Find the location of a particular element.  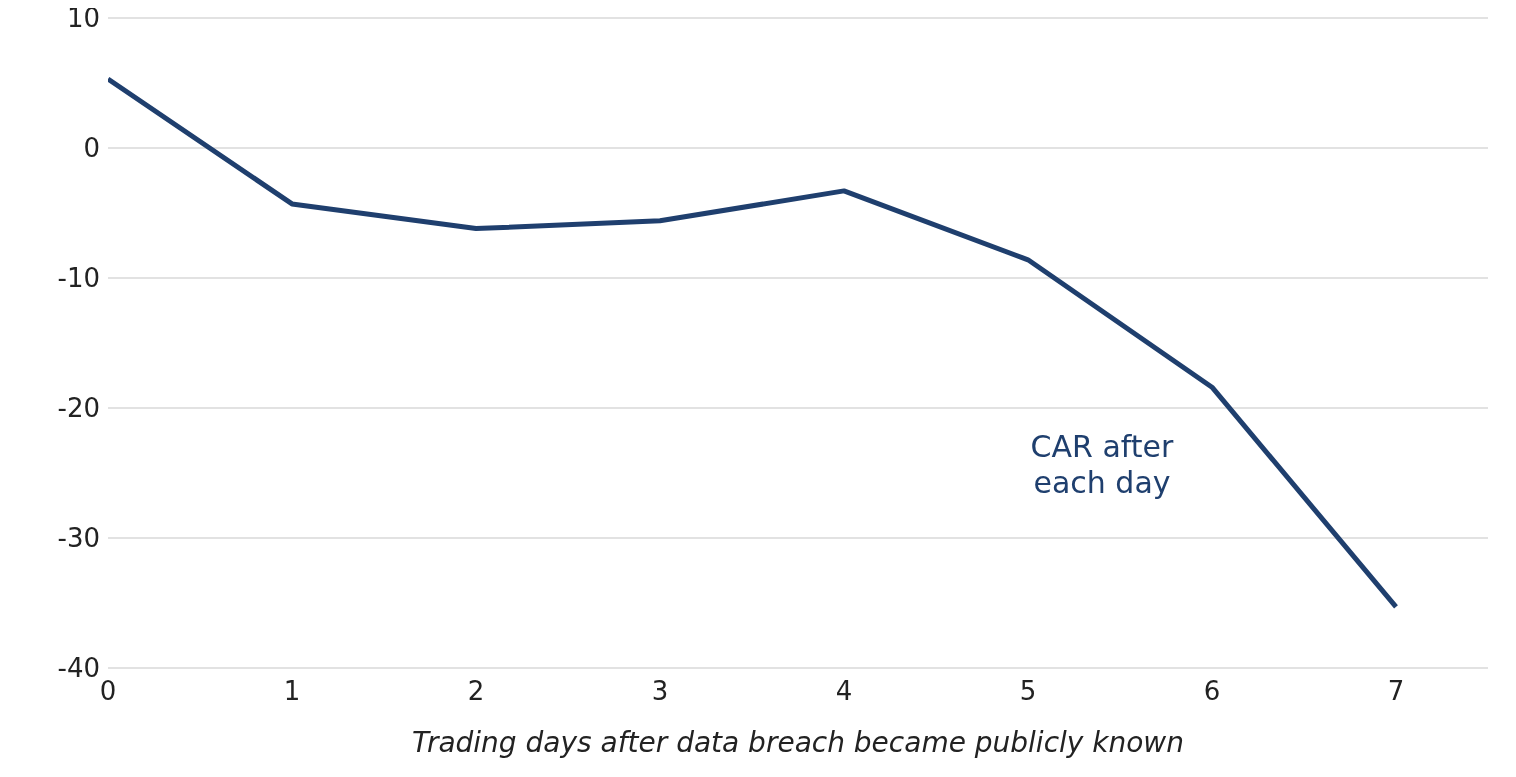

x-tick-label: 5 is located at coordinates (1028, 691).